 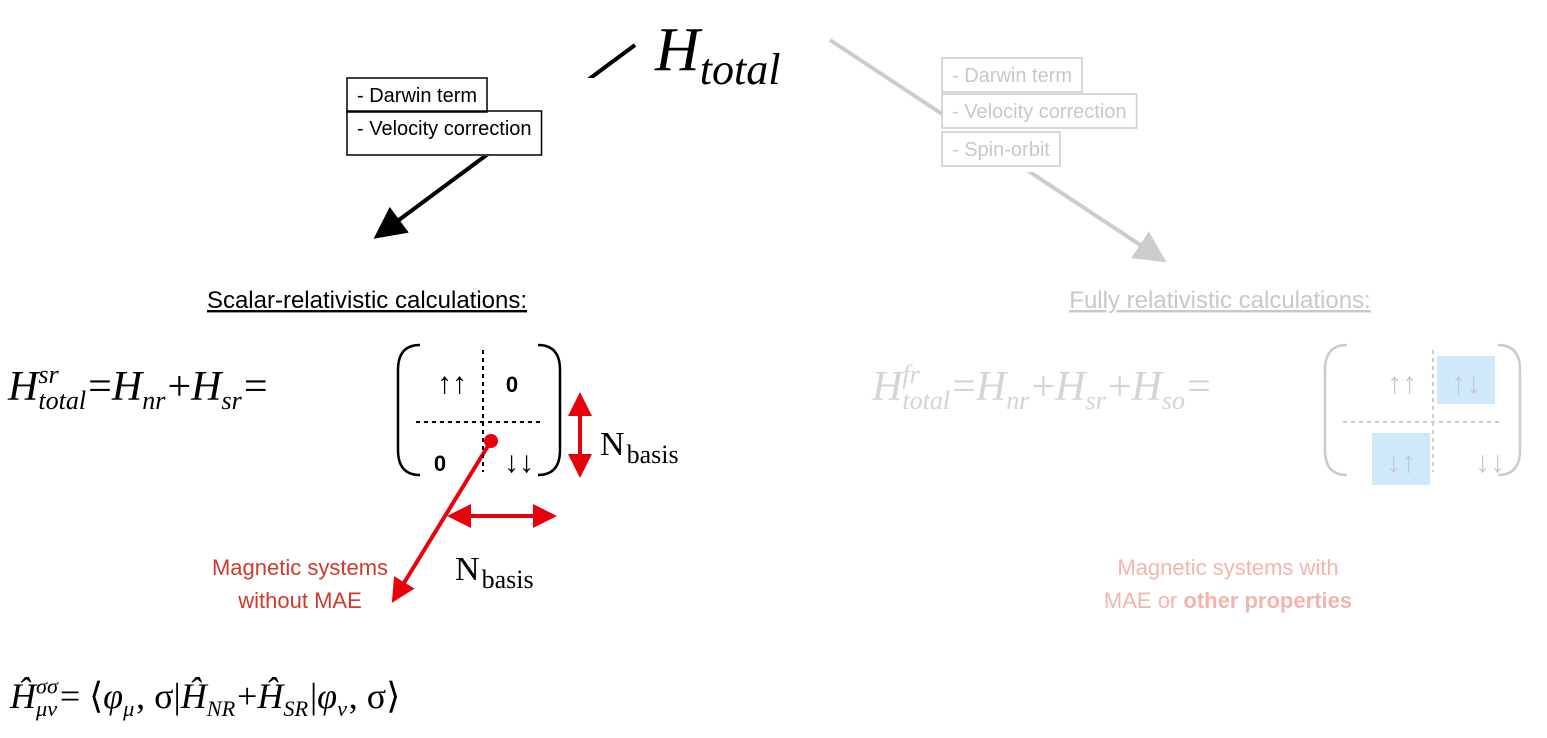 I want to click on note: without MAE, so click(x=299, y=600).